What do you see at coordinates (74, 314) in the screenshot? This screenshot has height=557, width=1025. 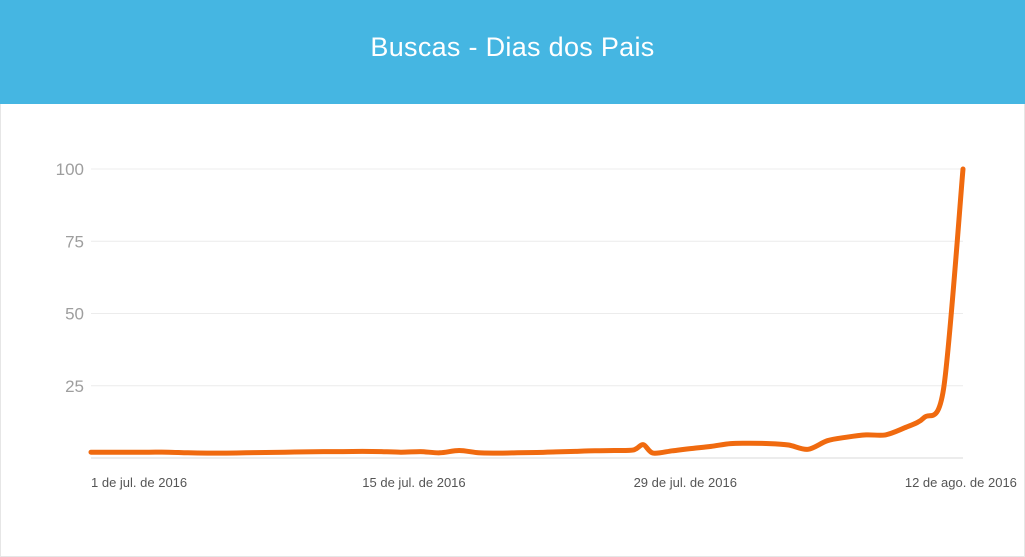 I see `y-tick-label-50: 50` at bounding box center [74, 314].